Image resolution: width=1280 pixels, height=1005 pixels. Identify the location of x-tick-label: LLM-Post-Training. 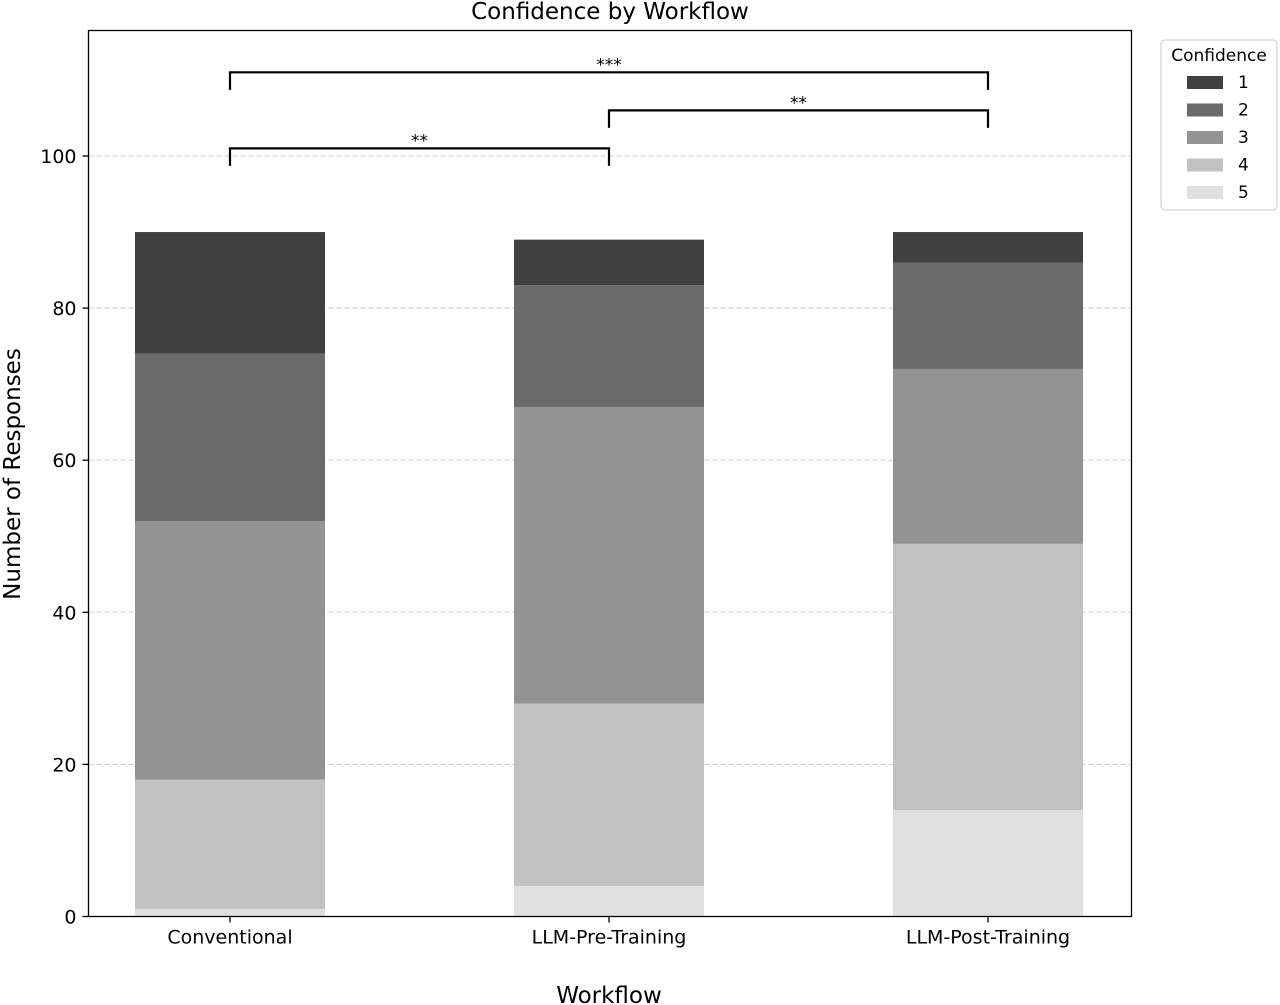
(988, 938).